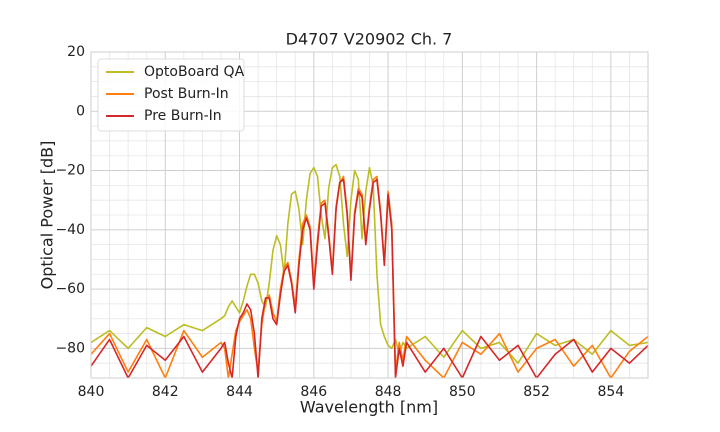  I want to click on x-tick-label: 850, so click(462, 392).